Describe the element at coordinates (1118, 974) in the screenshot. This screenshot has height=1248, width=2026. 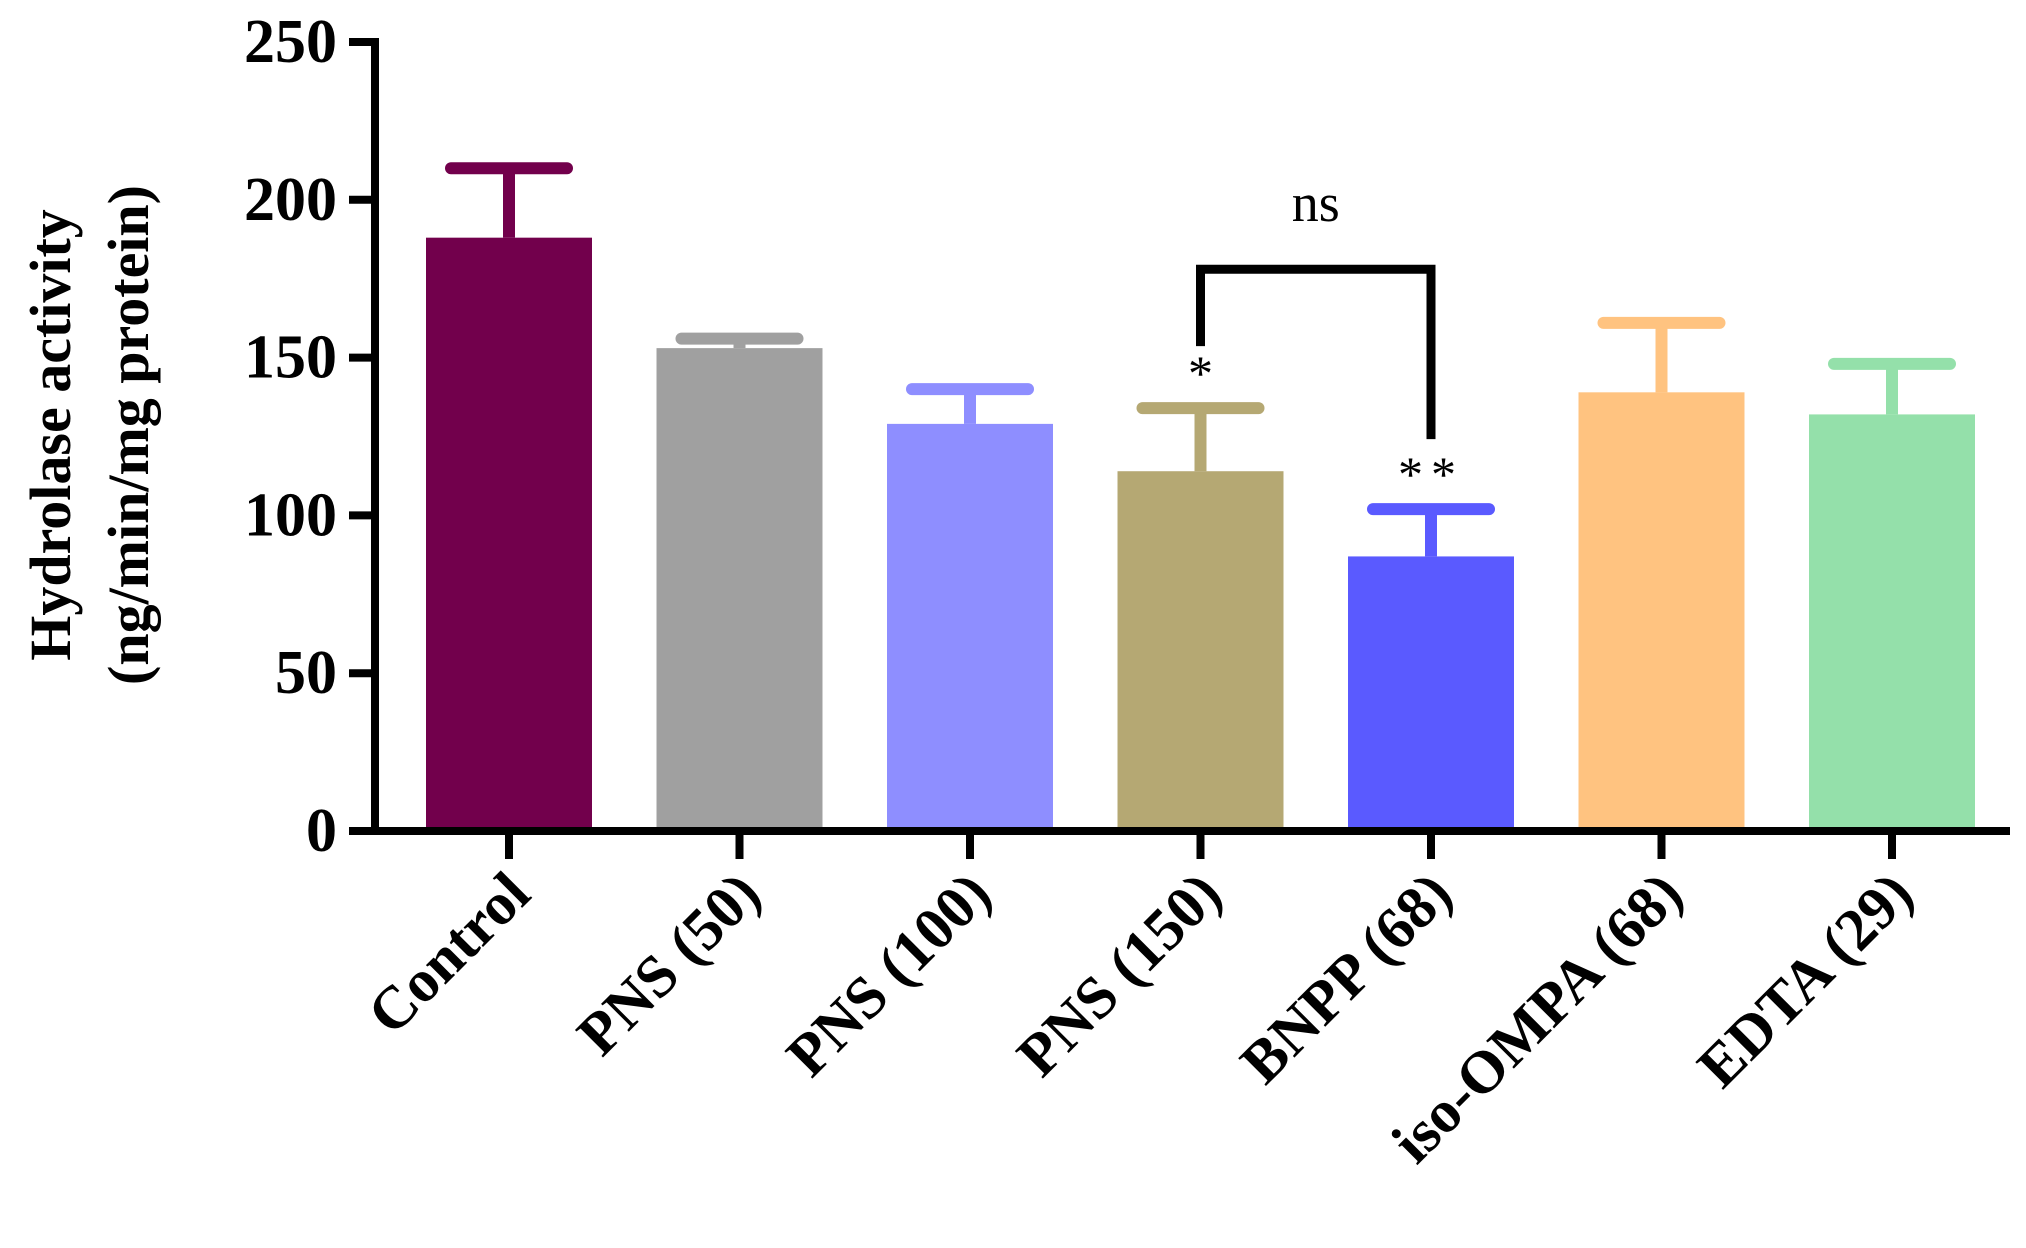
I see `category-label-3: PNS (150)` at that location.